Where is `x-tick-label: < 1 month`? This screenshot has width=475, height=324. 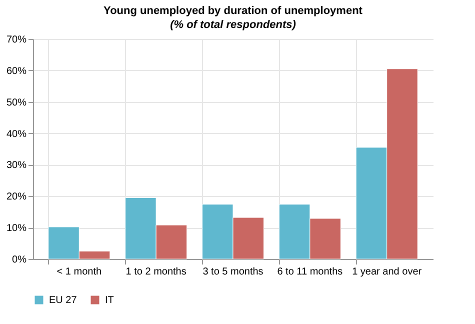
x-tick-label: < 1 month is located at coordinates (79, 272).